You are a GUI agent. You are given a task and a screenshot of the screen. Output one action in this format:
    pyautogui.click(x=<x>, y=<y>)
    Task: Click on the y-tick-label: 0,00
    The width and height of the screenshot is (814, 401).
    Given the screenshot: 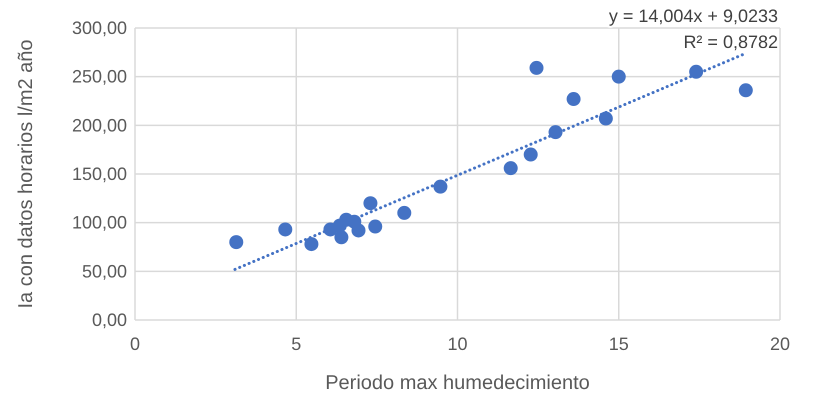 What is the action you would take?
    pyautogui.click(x=109, y=320)
    